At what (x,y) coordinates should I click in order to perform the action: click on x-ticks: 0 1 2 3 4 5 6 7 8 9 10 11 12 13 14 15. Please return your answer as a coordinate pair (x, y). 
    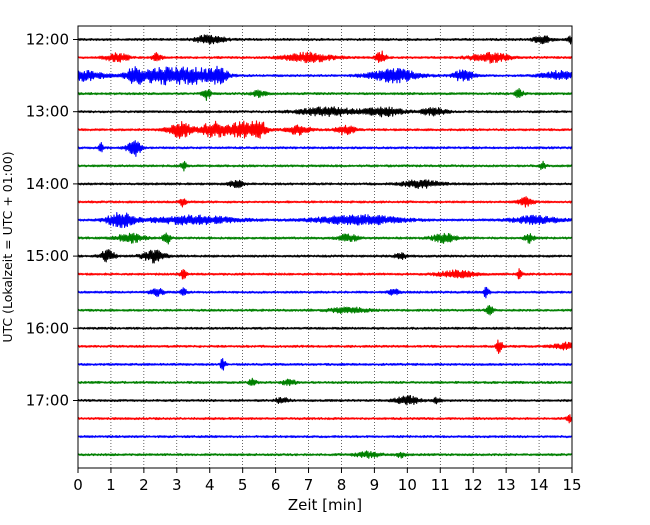
    Looking at the image, I should click on (327, 481).